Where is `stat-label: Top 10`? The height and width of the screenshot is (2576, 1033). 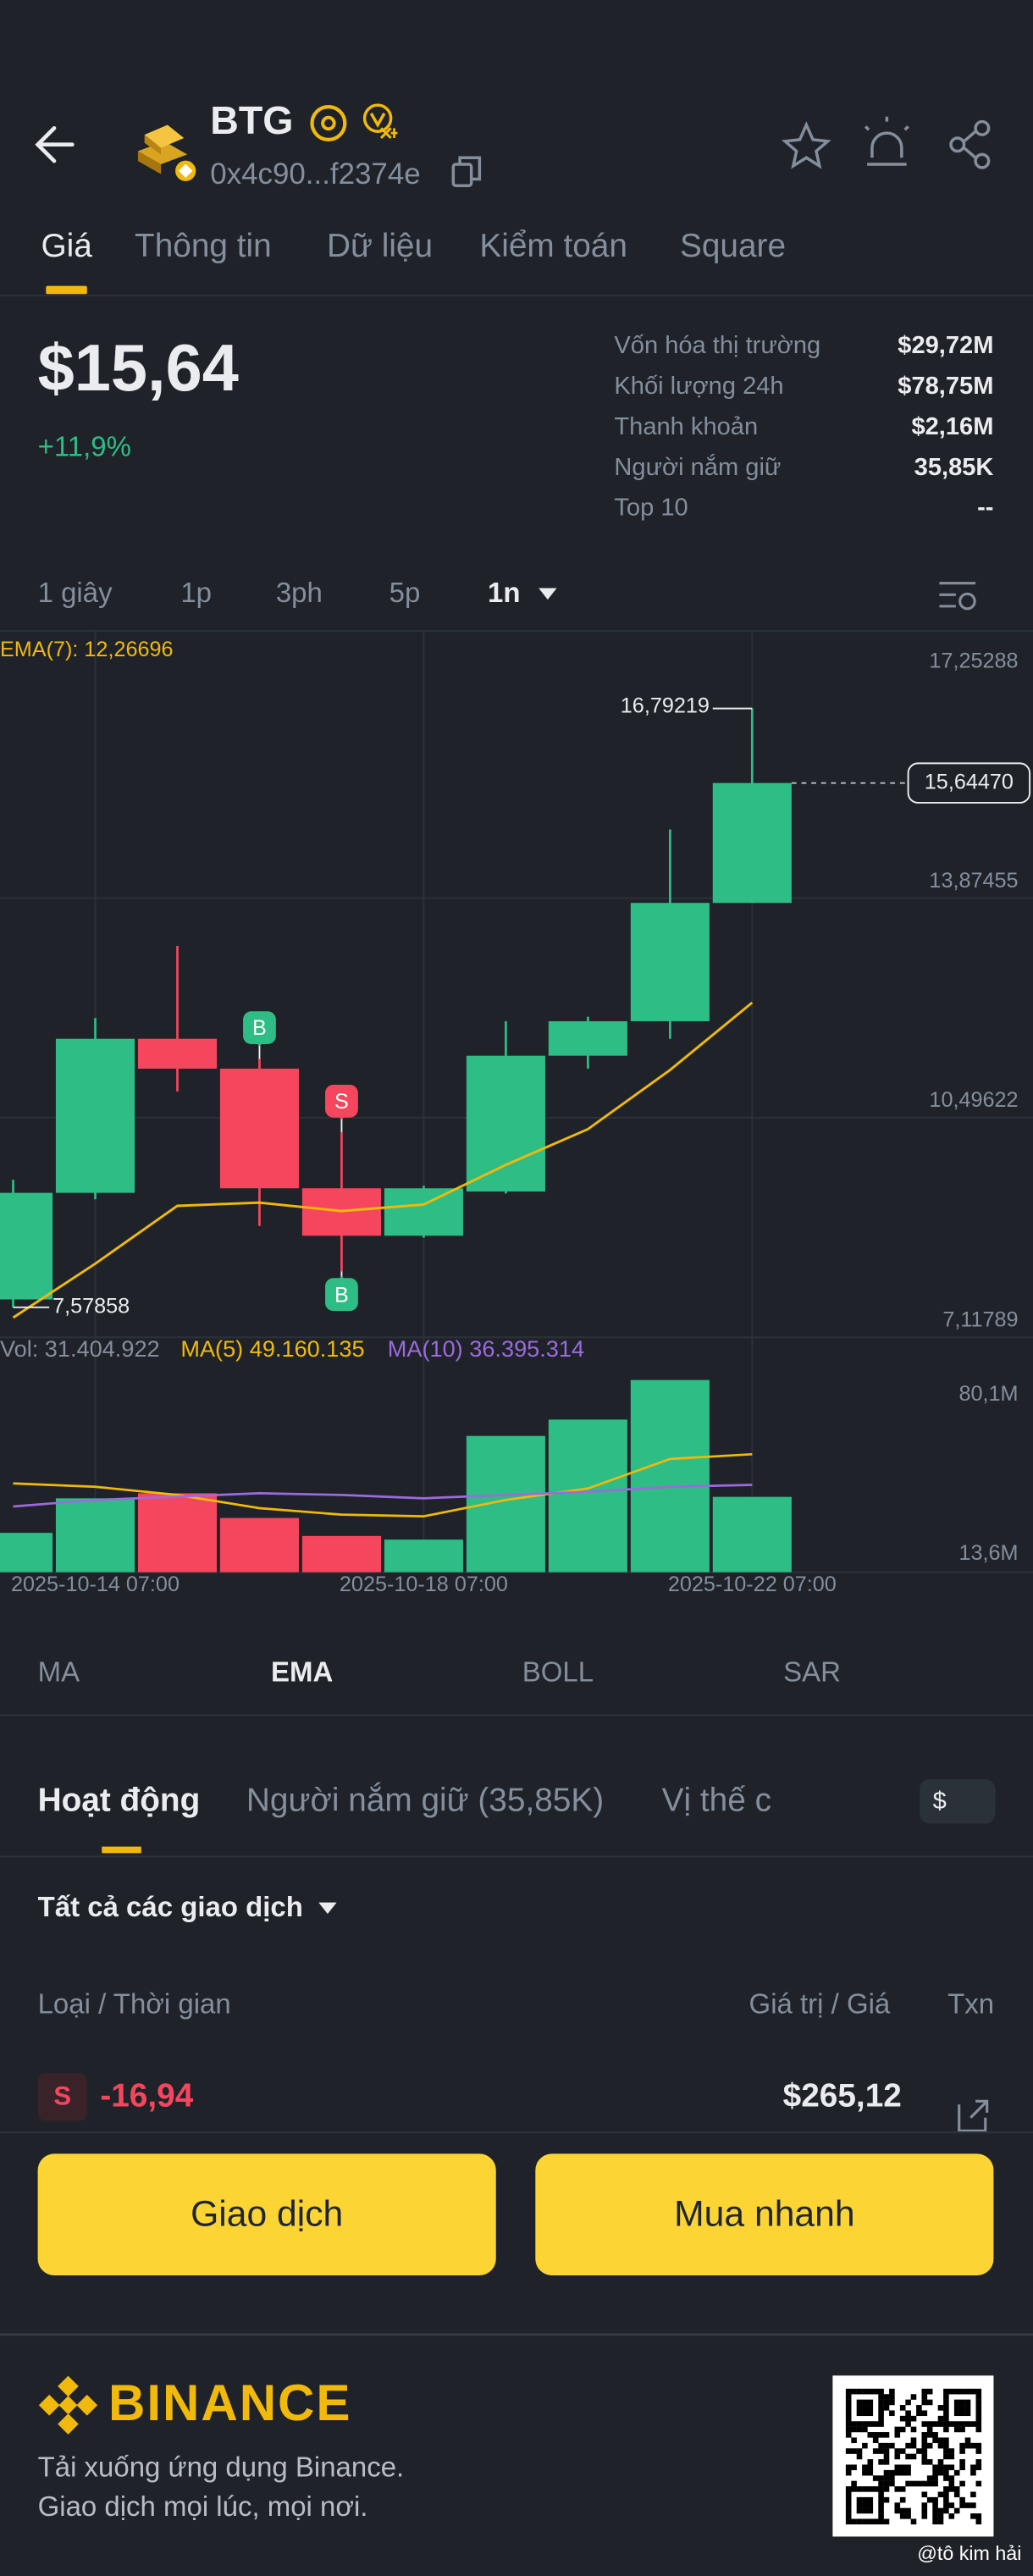
stat-label: Top 10 is located at coordinates (651, 509).